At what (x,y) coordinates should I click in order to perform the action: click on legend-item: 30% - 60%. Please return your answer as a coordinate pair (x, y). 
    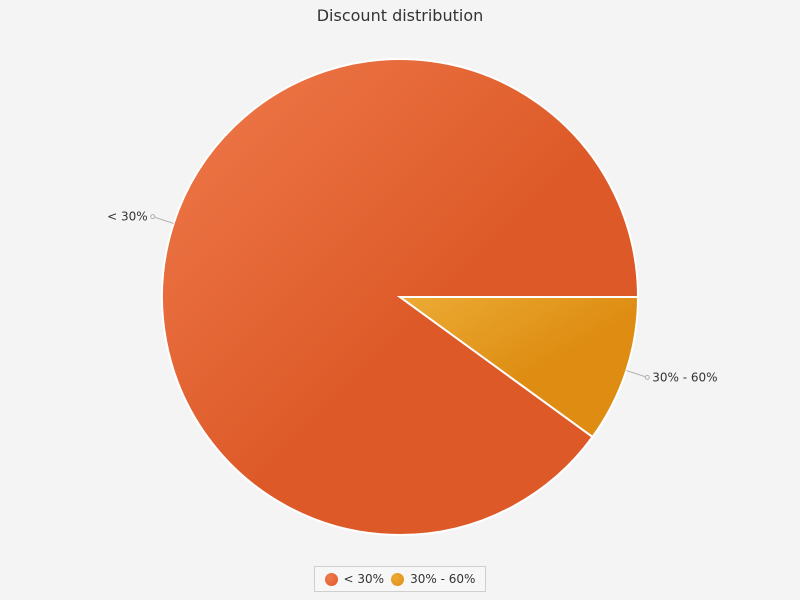
    Looking at the image, I should click on (433, 579).